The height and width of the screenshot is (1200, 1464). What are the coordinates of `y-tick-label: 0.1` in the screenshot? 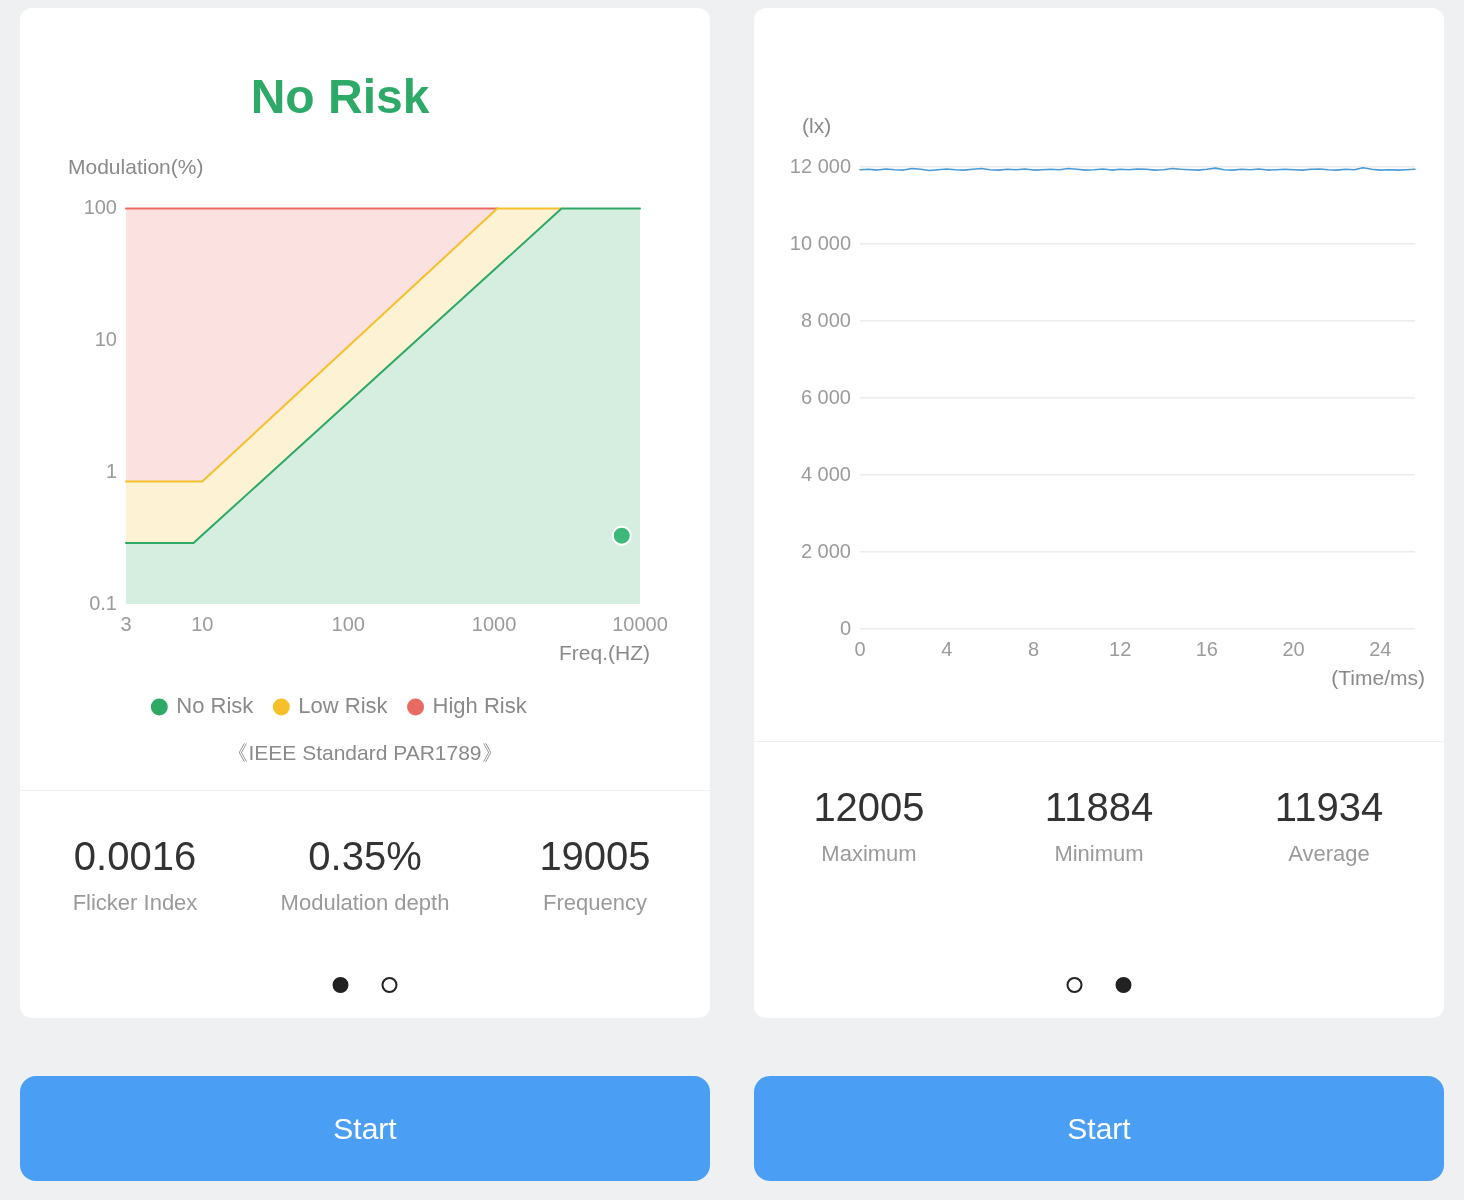 It's located at (103, 602).